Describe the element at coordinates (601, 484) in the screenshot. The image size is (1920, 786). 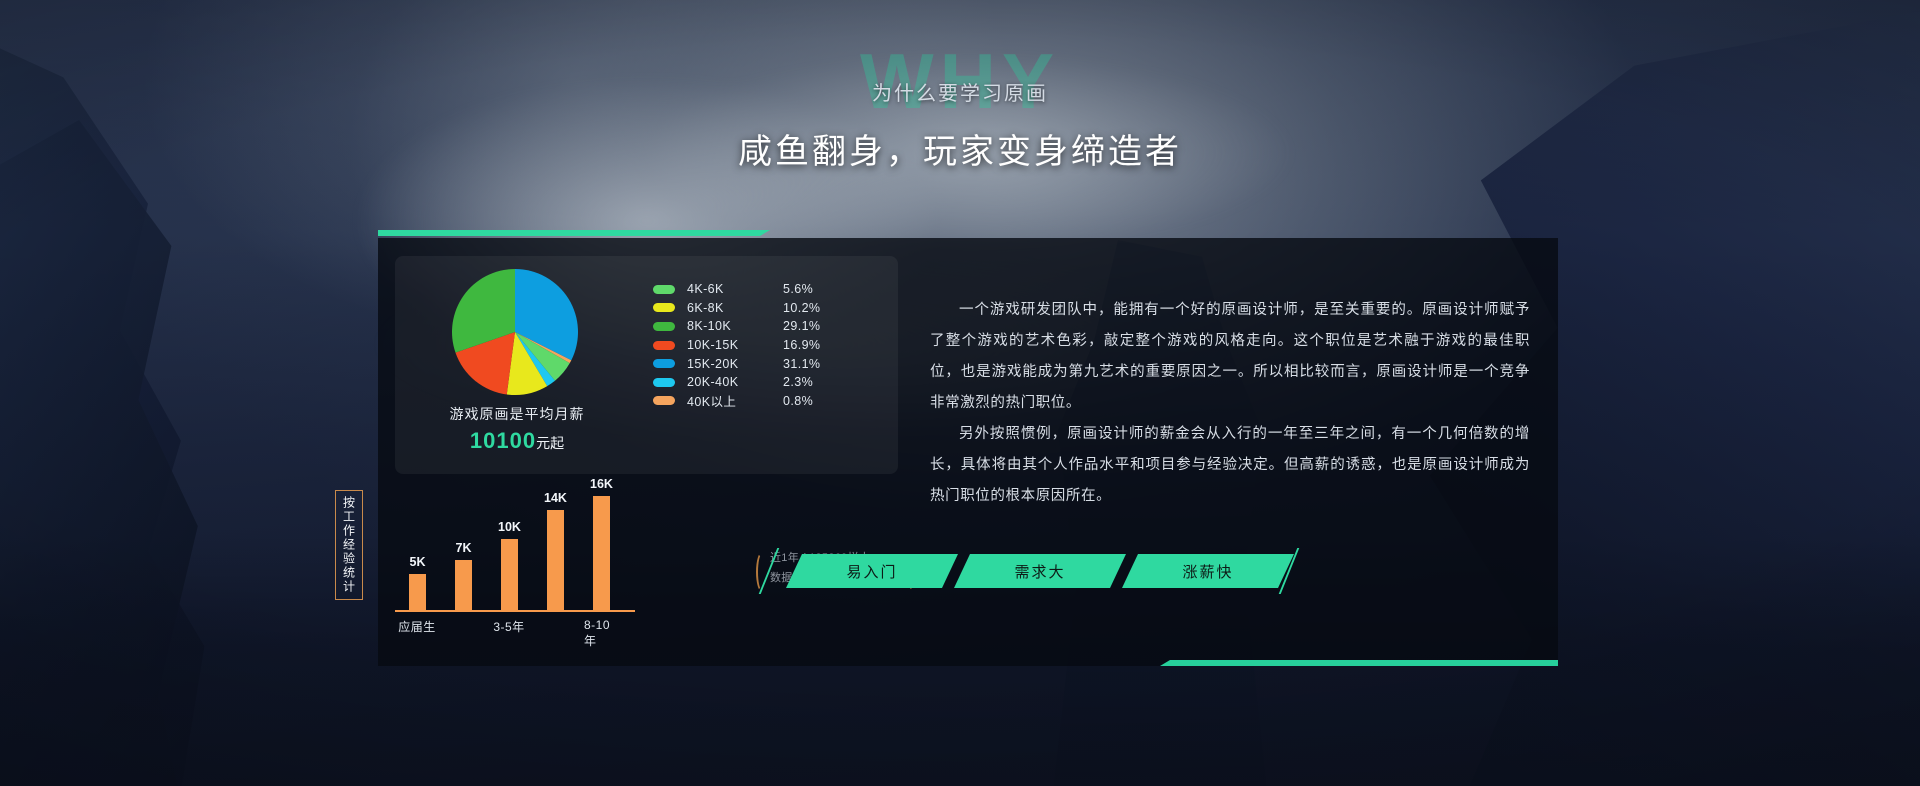
I see `bar-value-label: 16K` at that location.